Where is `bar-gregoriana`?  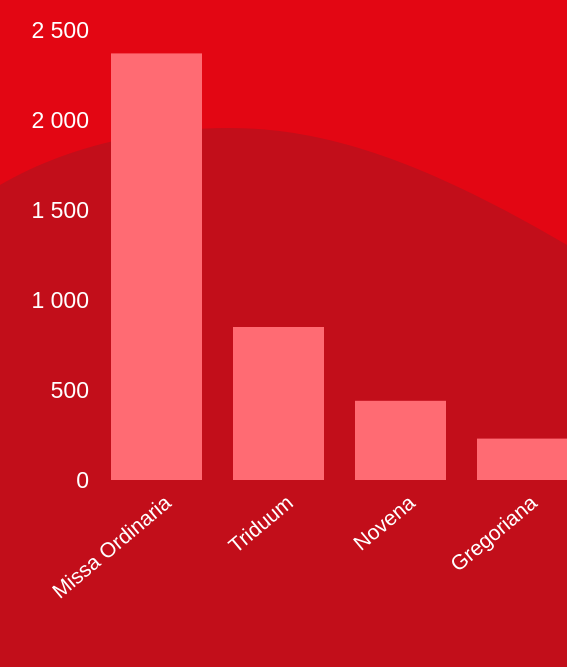
bar-gregoriana is located at coordinates (522, 459).